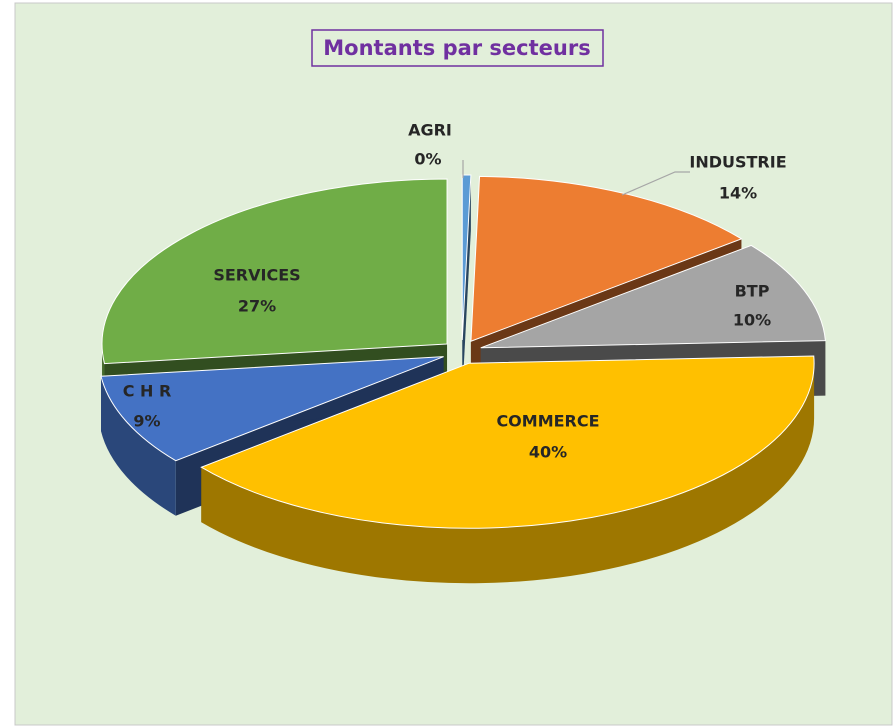 This screenshot has height=727, width=896. What do you see at coordinates (427, 159) in the screenshot?
I see `data-label-value: 0%` at bounding box center [427, 159].